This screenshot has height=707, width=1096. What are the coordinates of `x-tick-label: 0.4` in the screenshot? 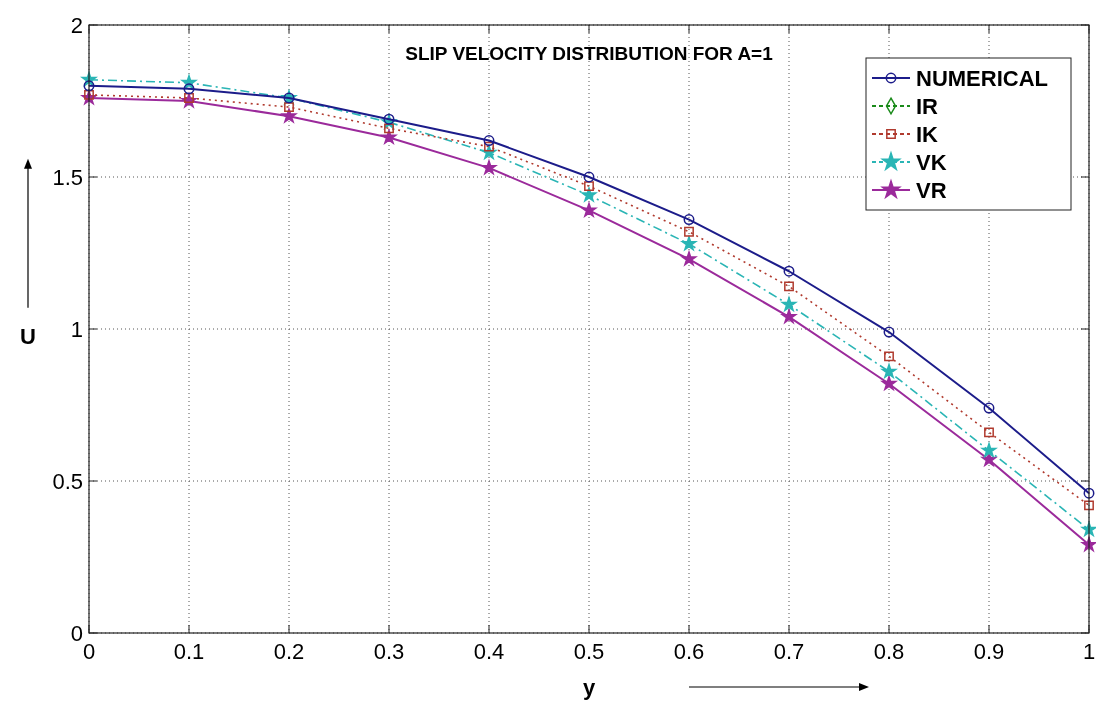 It's located at (489, 651).